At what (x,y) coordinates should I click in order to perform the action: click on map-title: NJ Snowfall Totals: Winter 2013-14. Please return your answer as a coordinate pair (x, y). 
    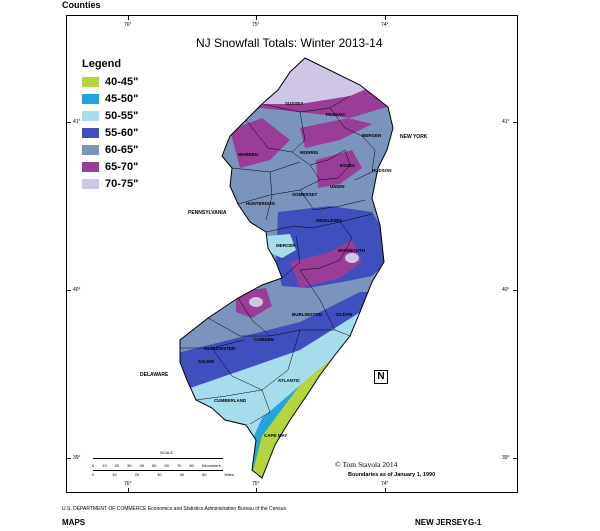
    Looking at the image, I should click on (289, 43).